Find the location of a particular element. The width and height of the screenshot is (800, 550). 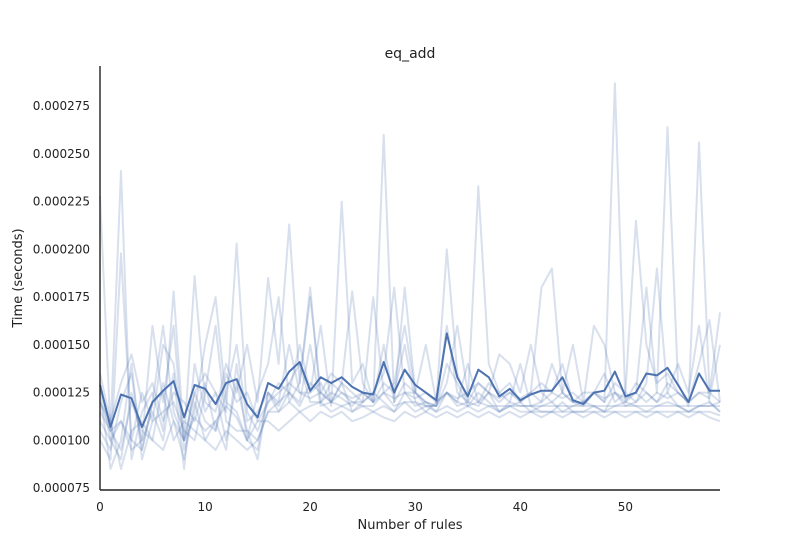

y-tick-label: 0.000175 is located at coordinates (61, 297).